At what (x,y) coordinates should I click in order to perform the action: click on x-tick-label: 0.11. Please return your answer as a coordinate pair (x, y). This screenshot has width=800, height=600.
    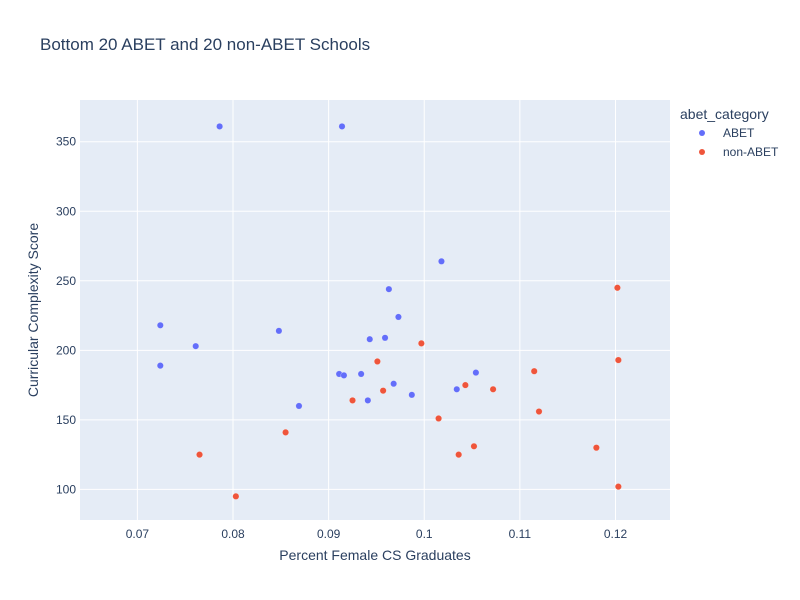
    Looking at the image, I should click on (520, 534).